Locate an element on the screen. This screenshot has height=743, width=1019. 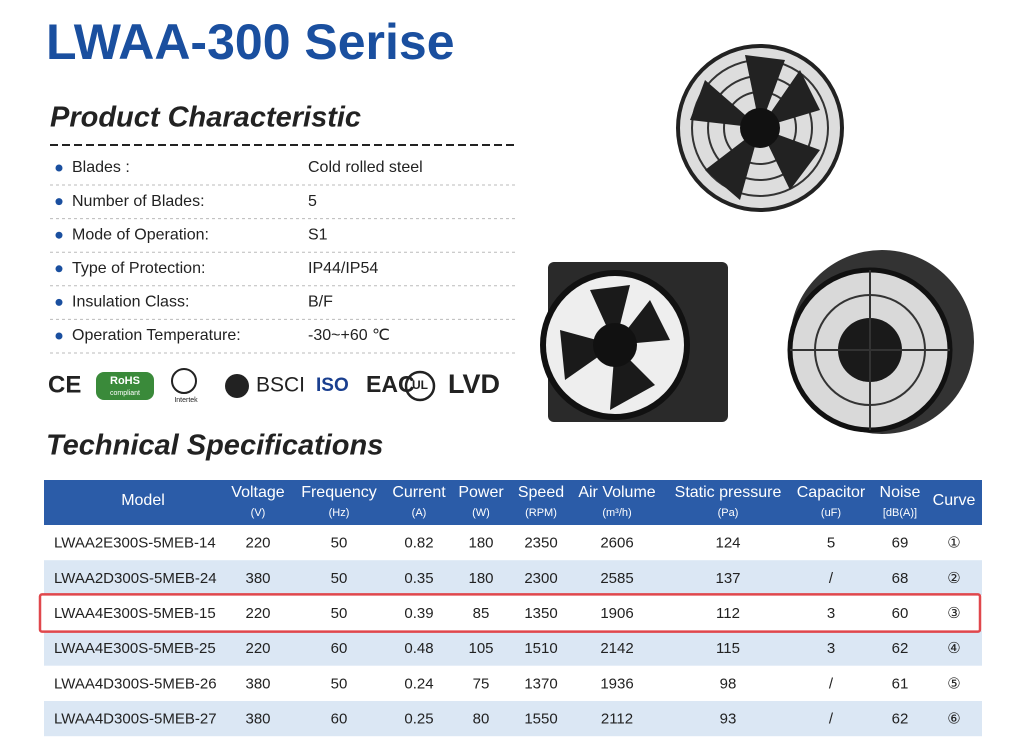
table-cell: 85 is located at coordinates (481, 613).